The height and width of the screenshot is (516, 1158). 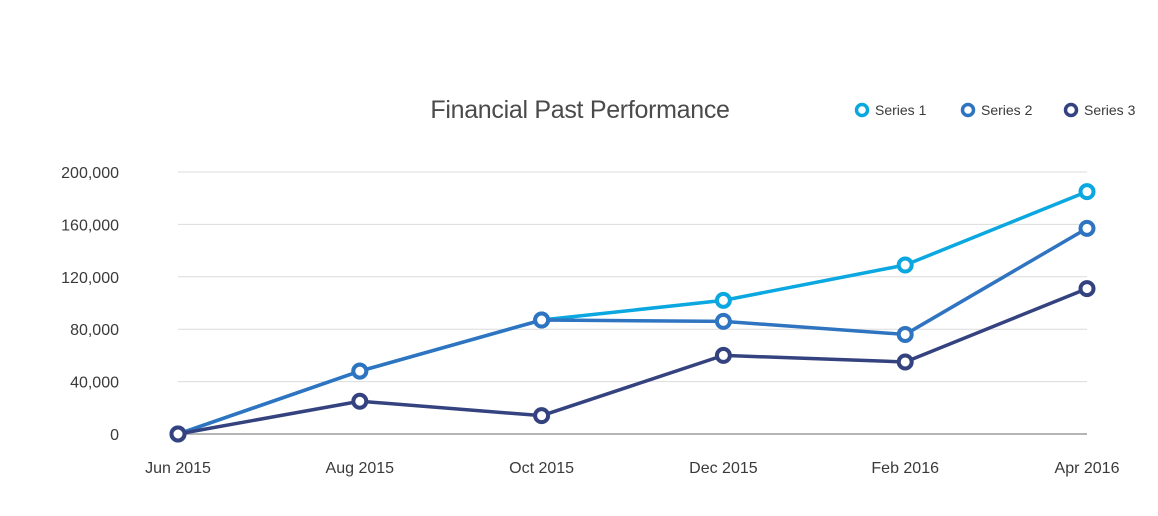 I want to click on x-tick-label: Oct 2015, so click(x=541, y=468).